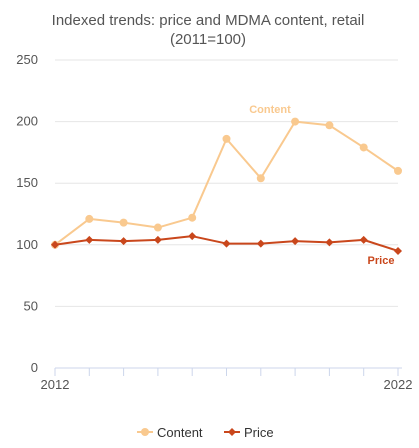 This screenshot has height=448, width=419. What do you see at coordinates (398, 384) in the screenshot?
I see `x-tick-label: 2022` at bounding box center [398, 384].